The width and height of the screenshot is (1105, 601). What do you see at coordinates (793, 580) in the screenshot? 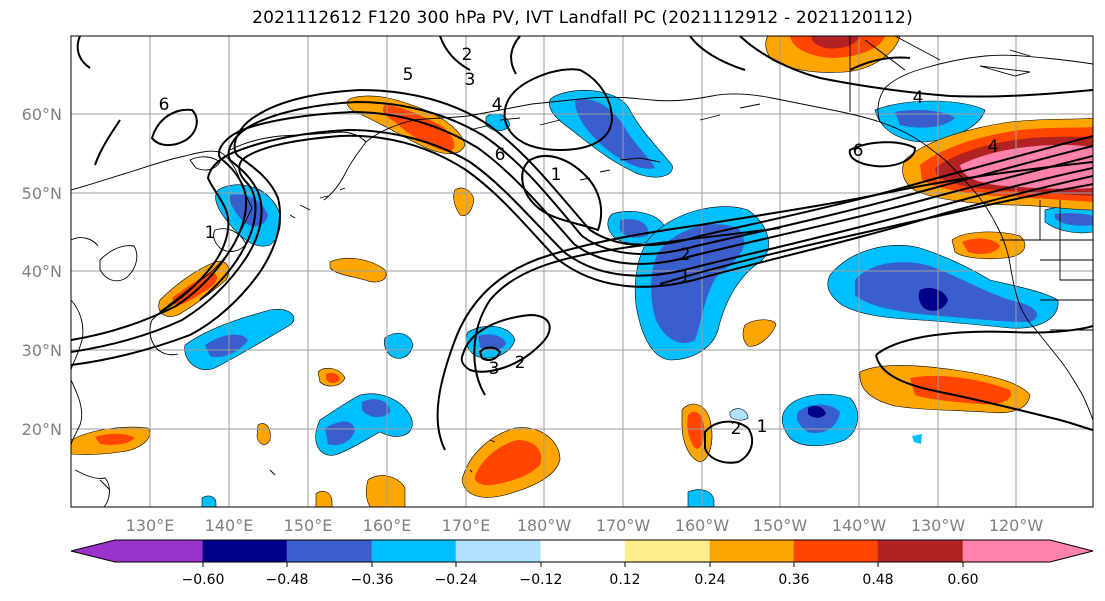
I see `colorbar-tick-label: 0.36` at bounding box center [793, 580].